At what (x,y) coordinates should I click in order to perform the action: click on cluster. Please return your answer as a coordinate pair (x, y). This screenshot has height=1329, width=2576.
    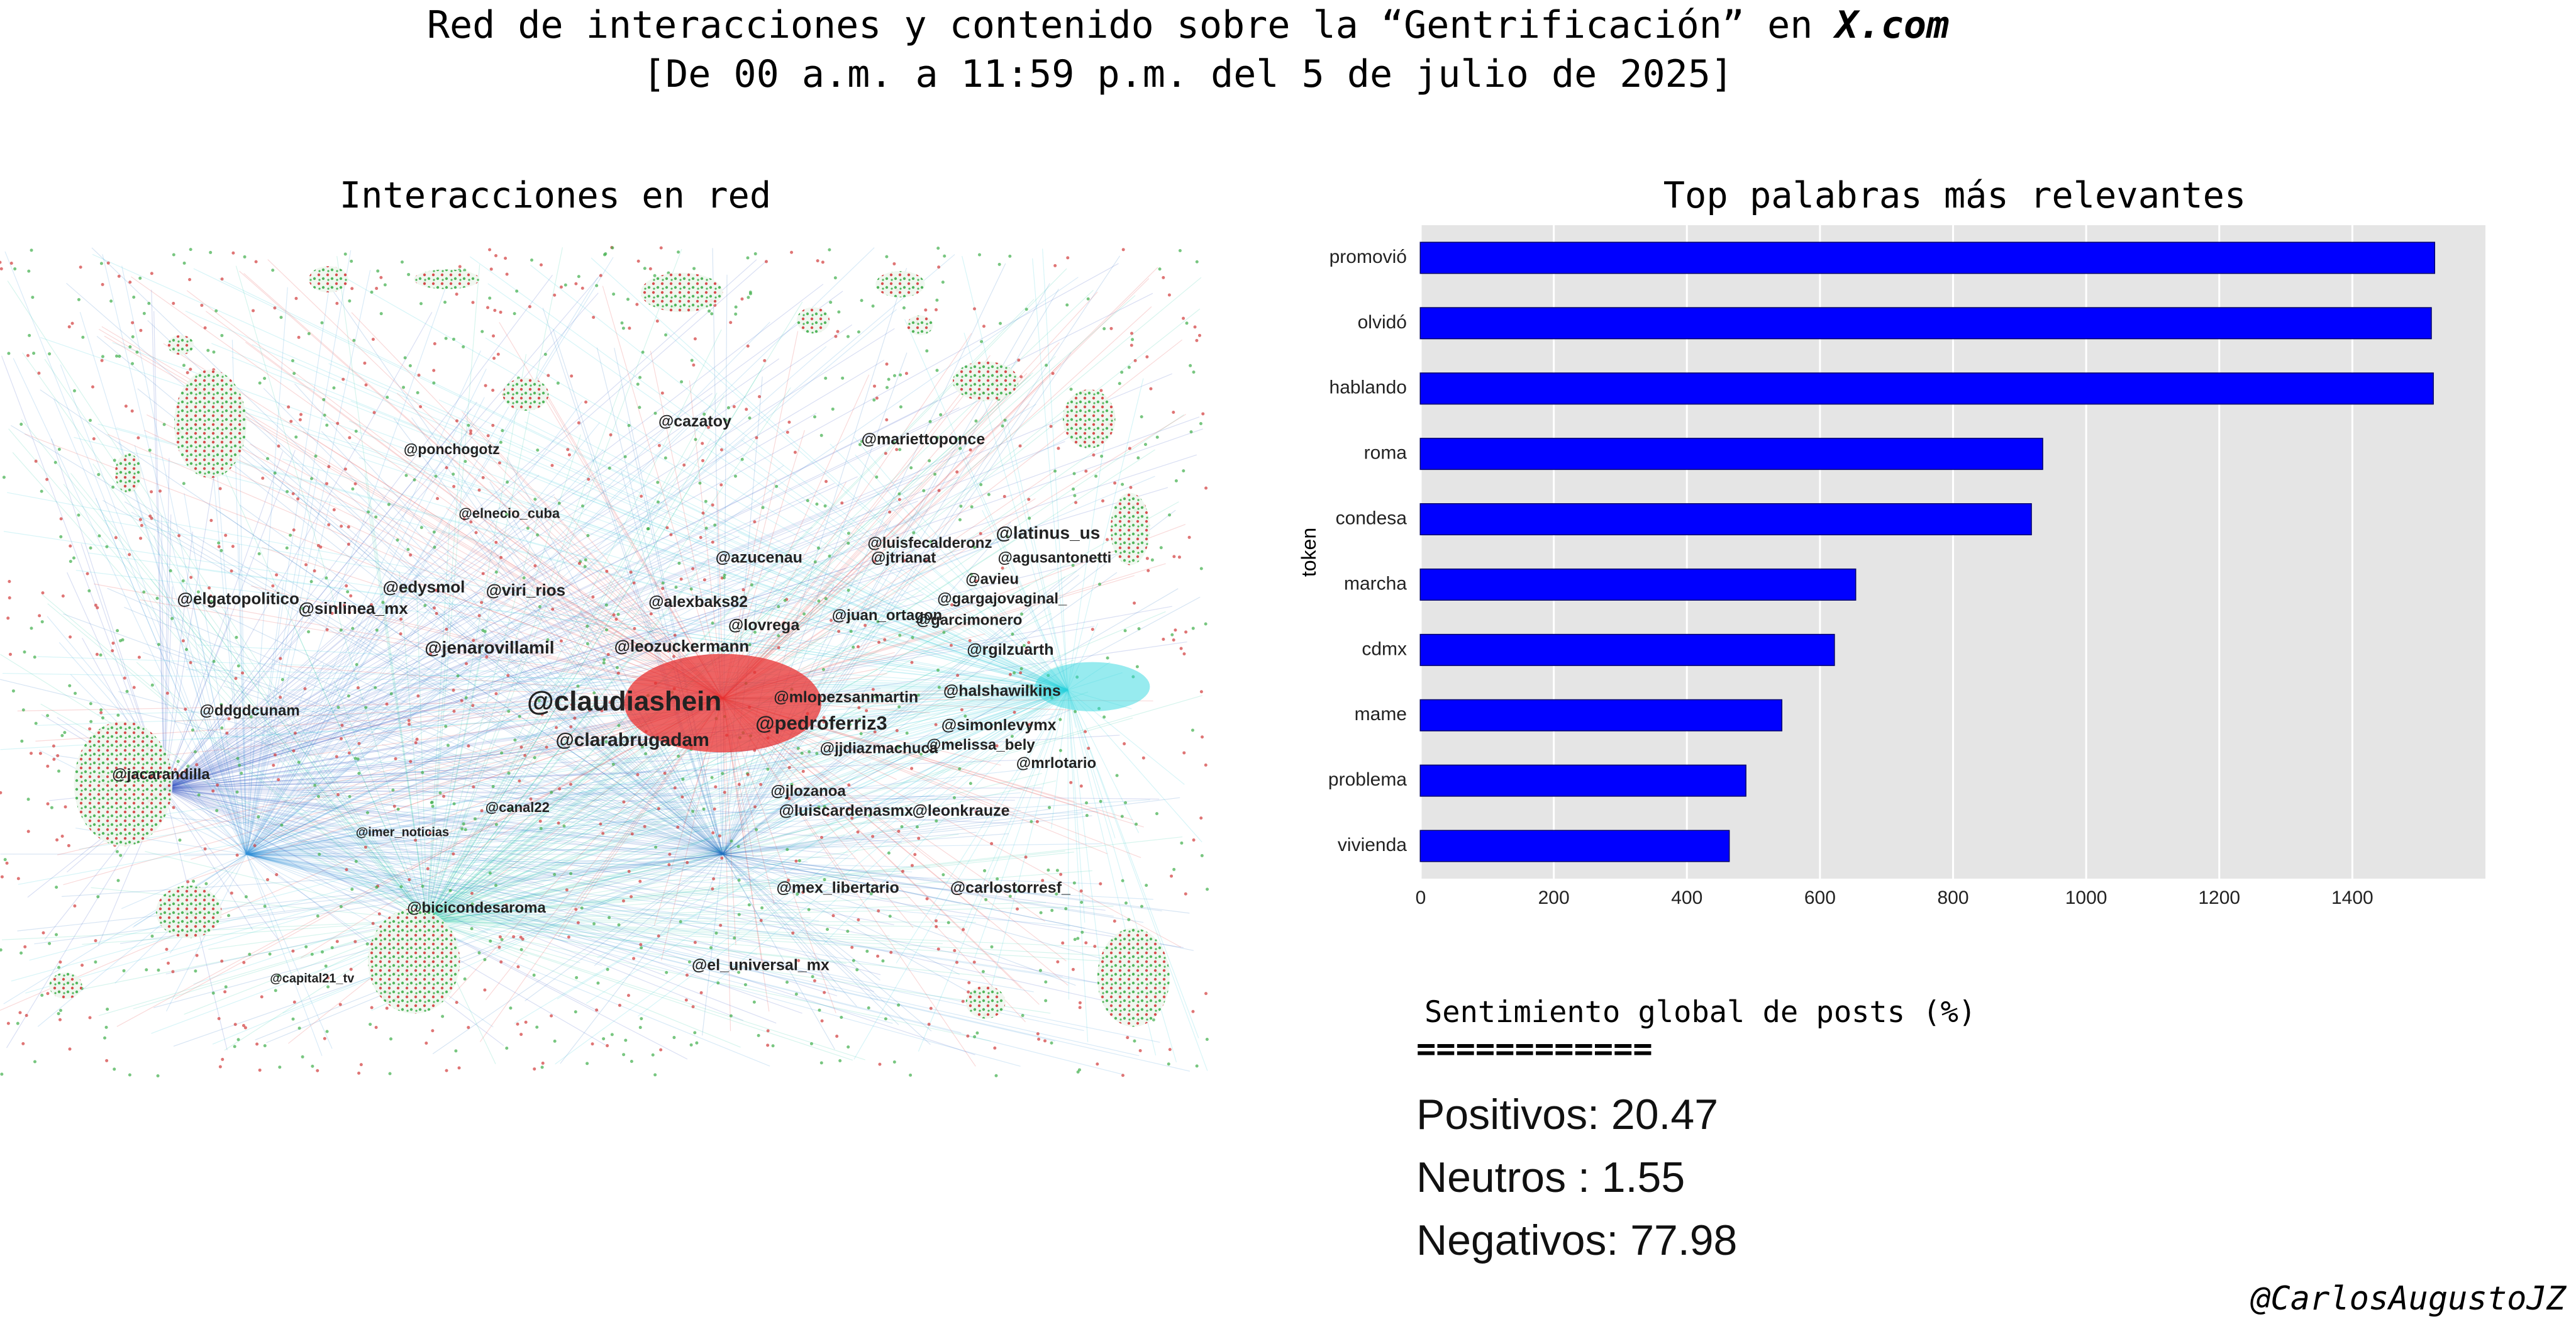
    Looking at the image, I should click on (210, 424).